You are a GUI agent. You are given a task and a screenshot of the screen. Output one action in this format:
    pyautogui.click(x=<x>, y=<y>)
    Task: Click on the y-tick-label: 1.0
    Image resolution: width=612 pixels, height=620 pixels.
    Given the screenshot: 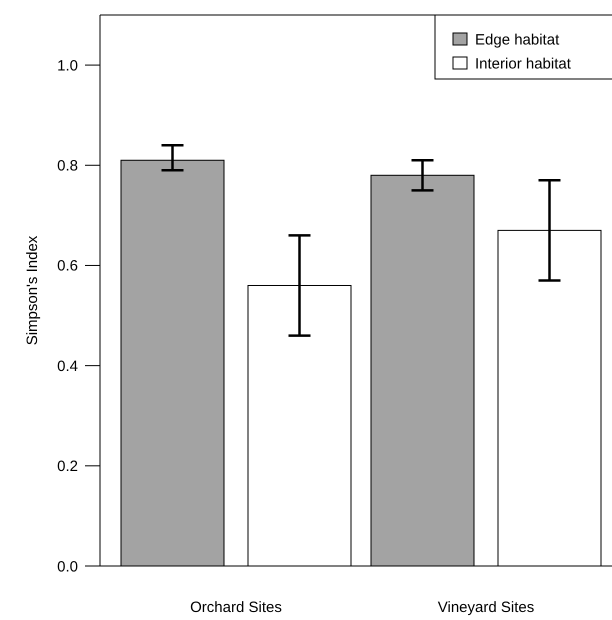 What is the action you would take?
    pyautogui.click(x=67, y=65)
    